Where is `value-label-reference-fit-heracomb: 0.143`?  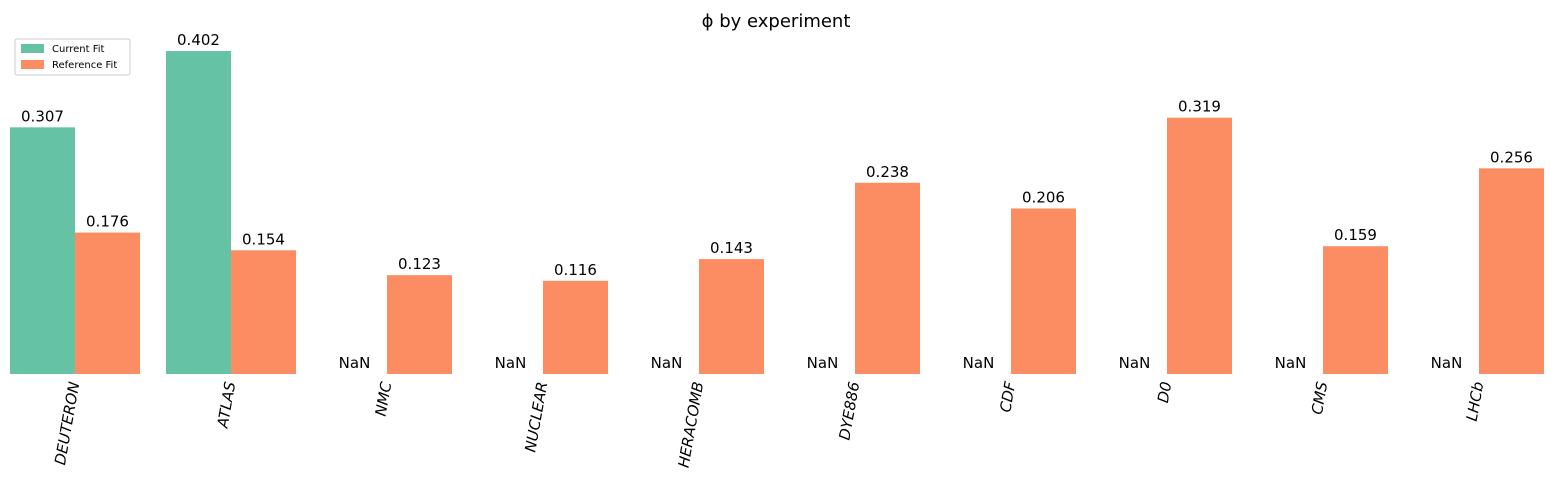 value-label-reference-fit-heracomb: 0.143 is located at coordinates (731, 248).